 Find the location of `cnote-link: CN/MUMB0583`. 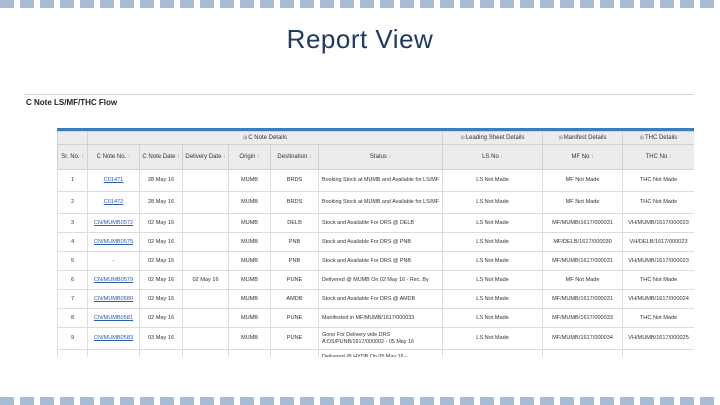

cnote-link: CN/MUMB0583 is located at coordinates (113, 338).